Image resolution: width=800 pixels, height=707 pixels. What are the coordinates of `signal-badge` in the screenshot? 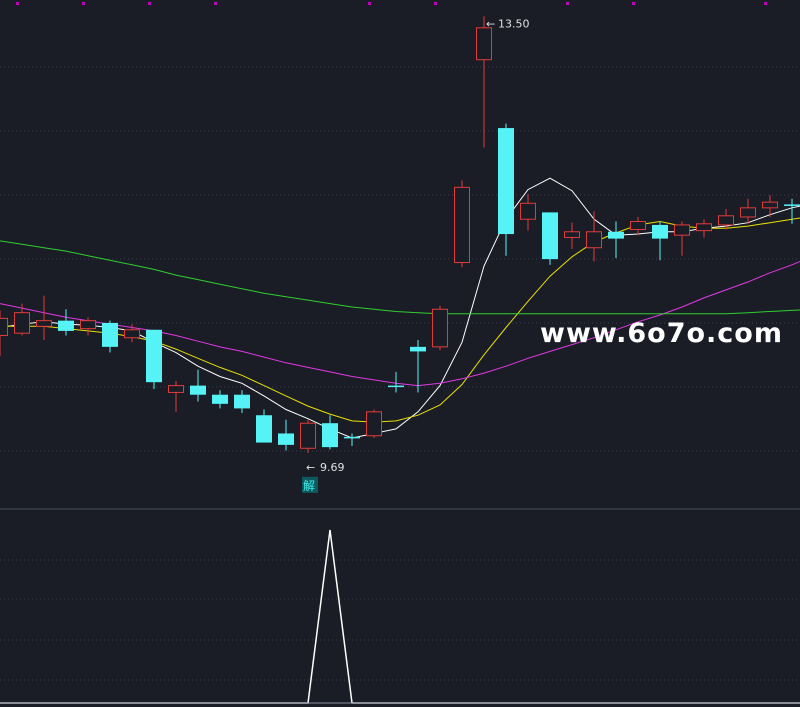 It's located at (310, 484).